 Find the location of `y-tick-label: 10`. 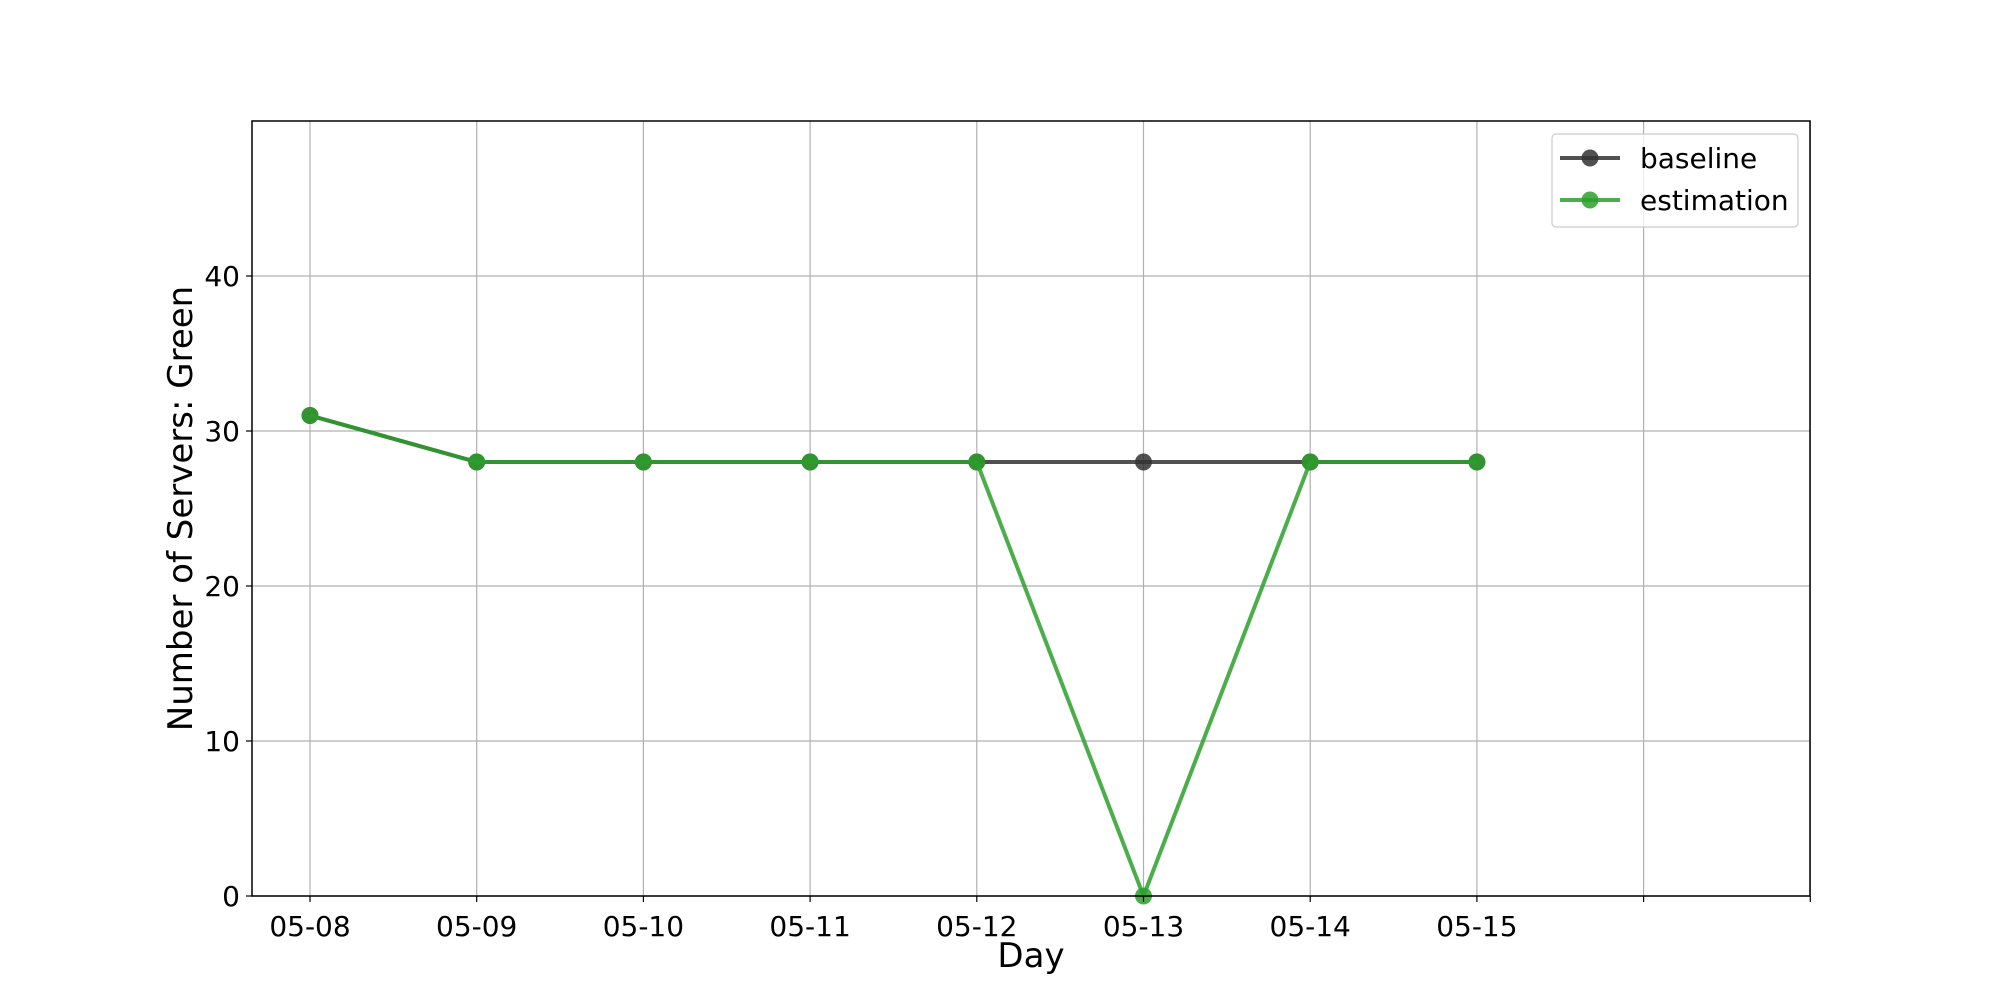

y-tick-label: 10 is located at coordinates (222, 741).